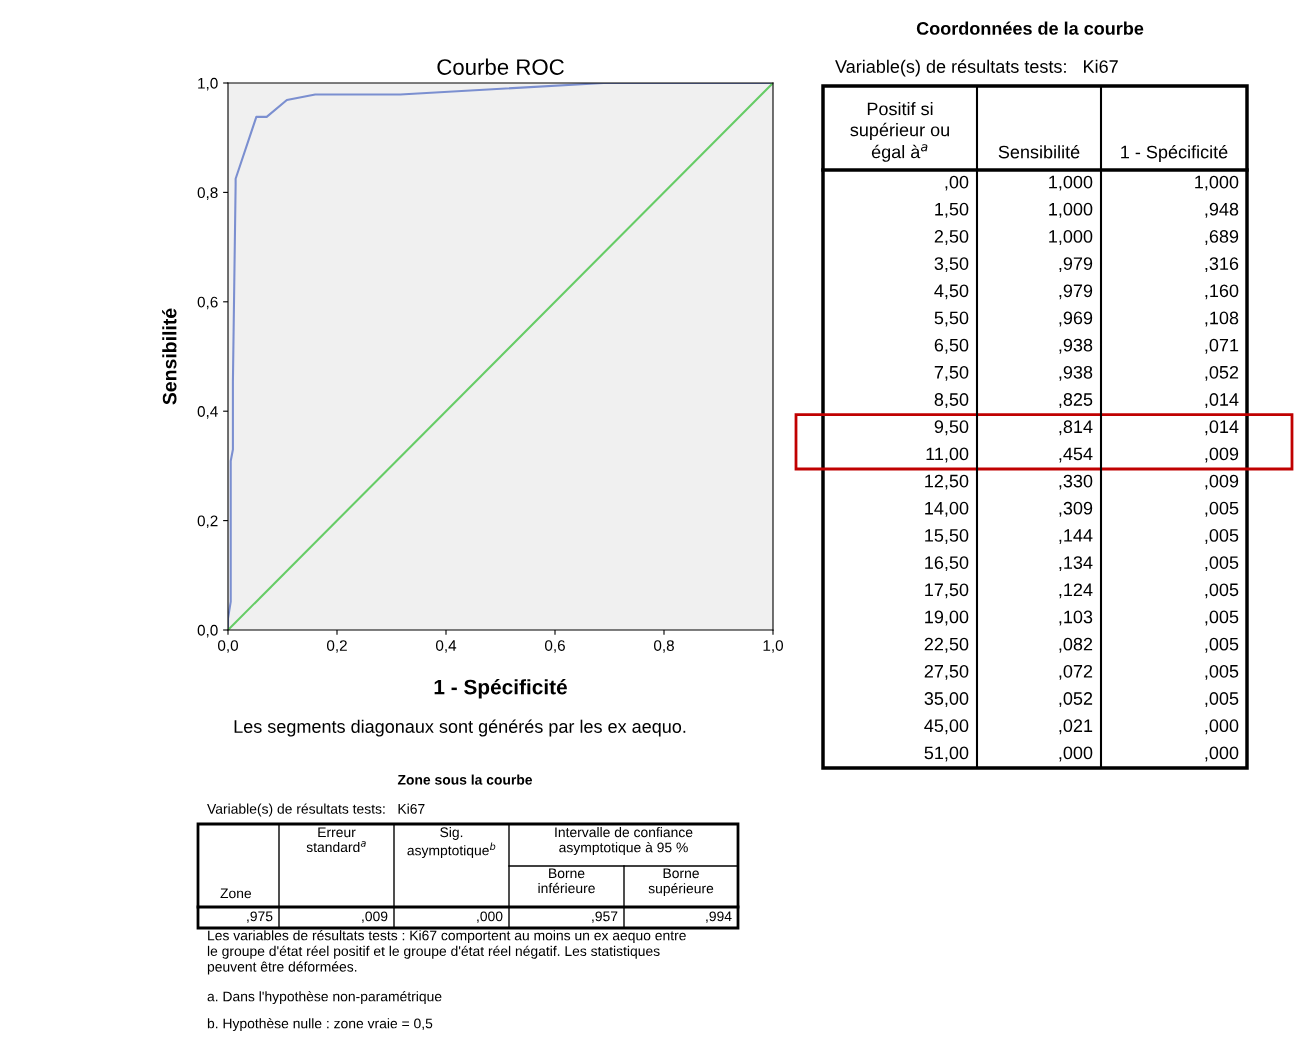 The width and height of the screenshot is (1299, 1046). What do you see at coordinates (1076, 618) in the screenshot?
I see `text: ,103` at bounding box center [1076, 618].